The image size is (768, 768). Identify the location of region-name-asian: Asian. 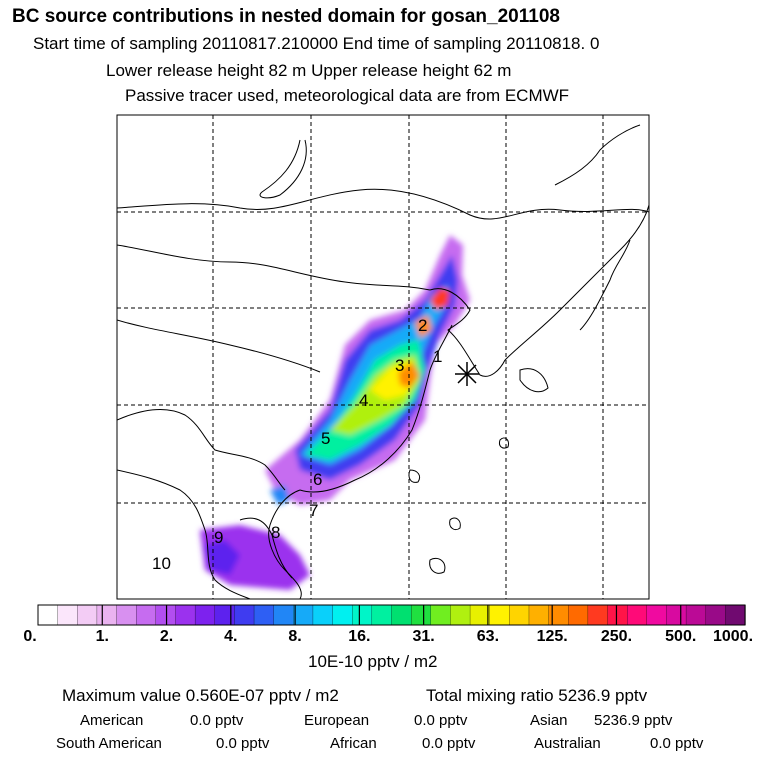
(549, 720).